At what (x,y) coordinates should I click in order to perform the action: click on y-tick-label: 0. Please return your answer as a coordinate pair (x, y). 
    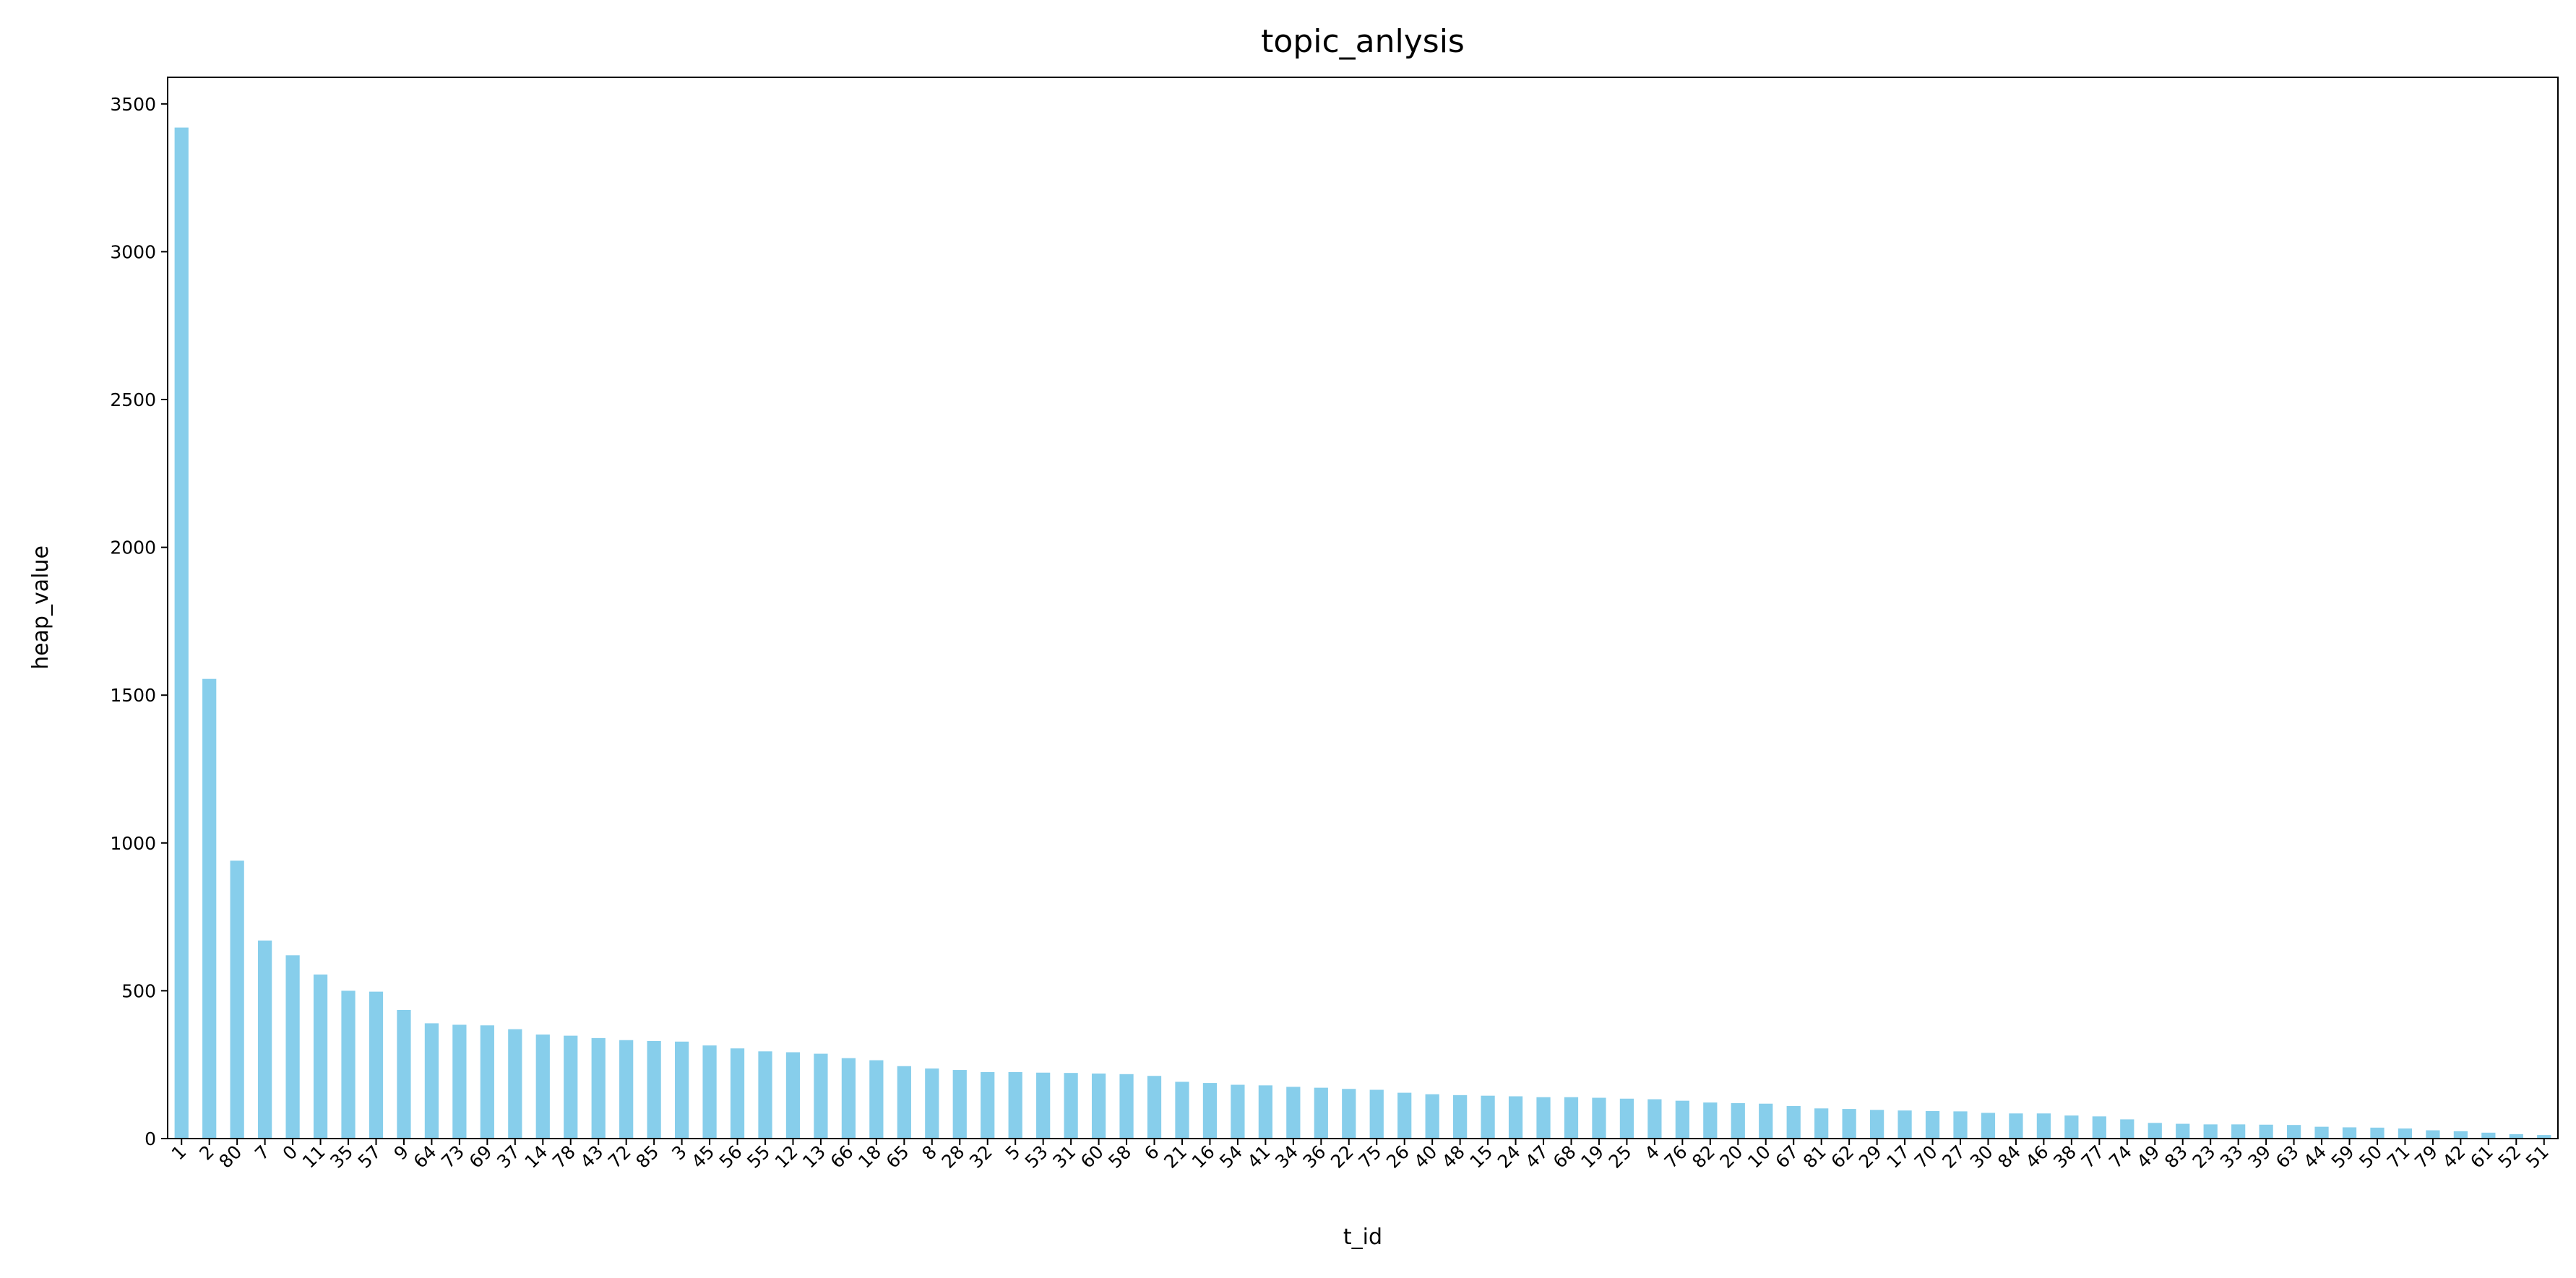
    Looking at the image, I should click on (150, 1138).